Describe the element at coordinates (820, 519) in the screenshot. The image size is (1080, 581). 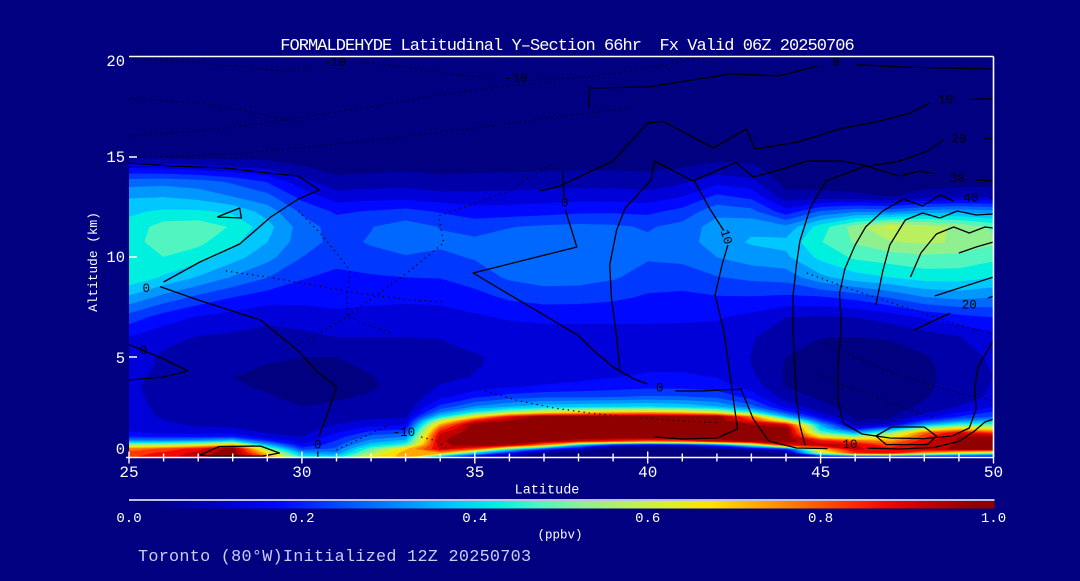
I see `svg-text: 0.8` at that location.